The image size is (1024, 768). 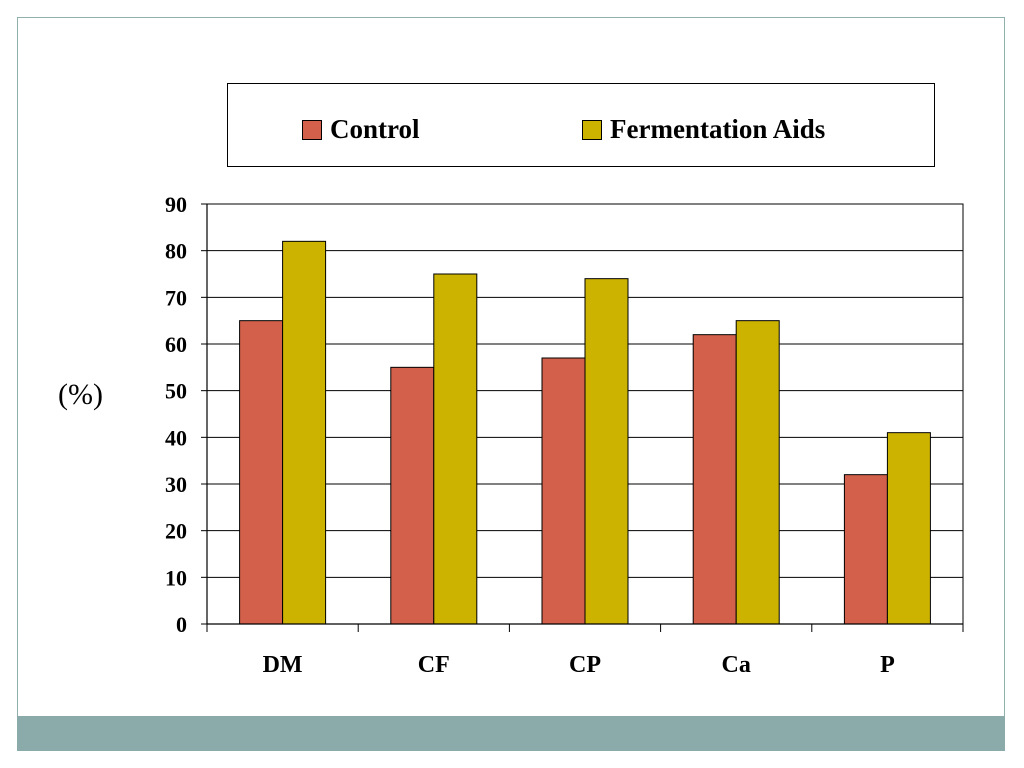 I want to click on bar-fermentation-aids-cf, so click(x=455, y=449).